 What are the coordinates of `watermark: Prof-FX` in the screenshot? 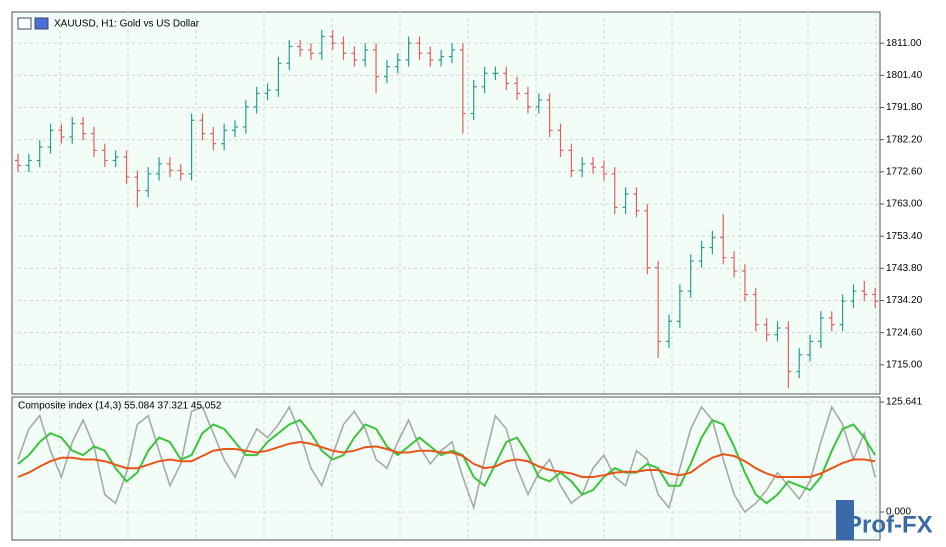 It's located at (889, 524).